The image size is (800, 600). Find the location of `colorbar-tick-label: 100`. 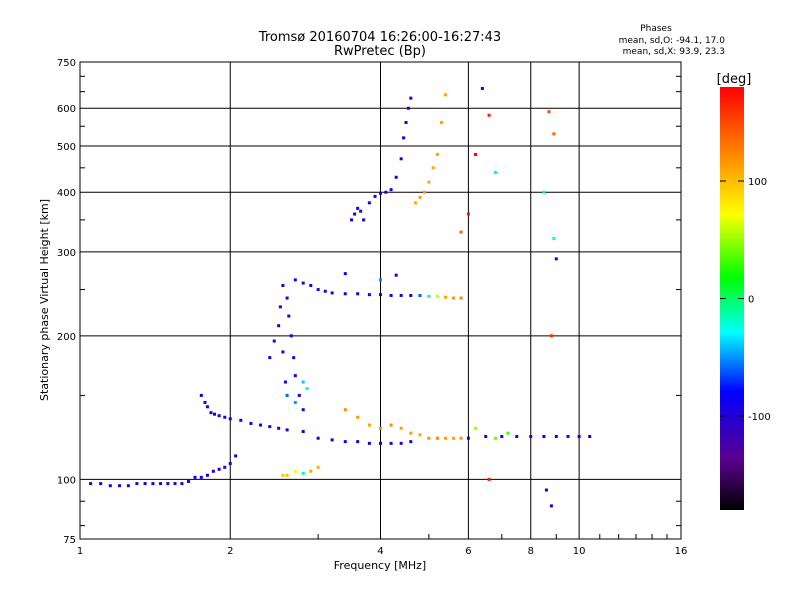

colorbar-tick-label: 100 is located at coordinates (757, 182).